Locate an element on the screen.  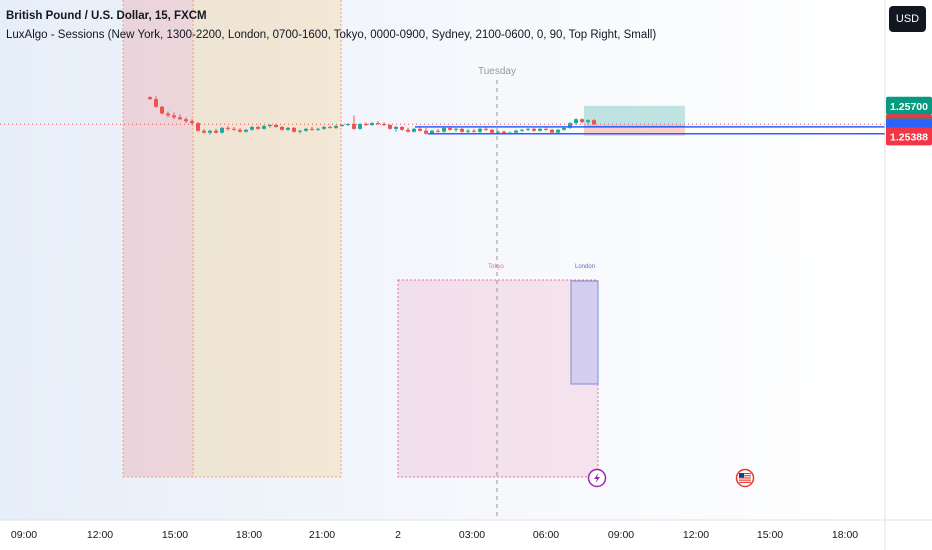
us-flag-icon is located at coordinates (745, 478).